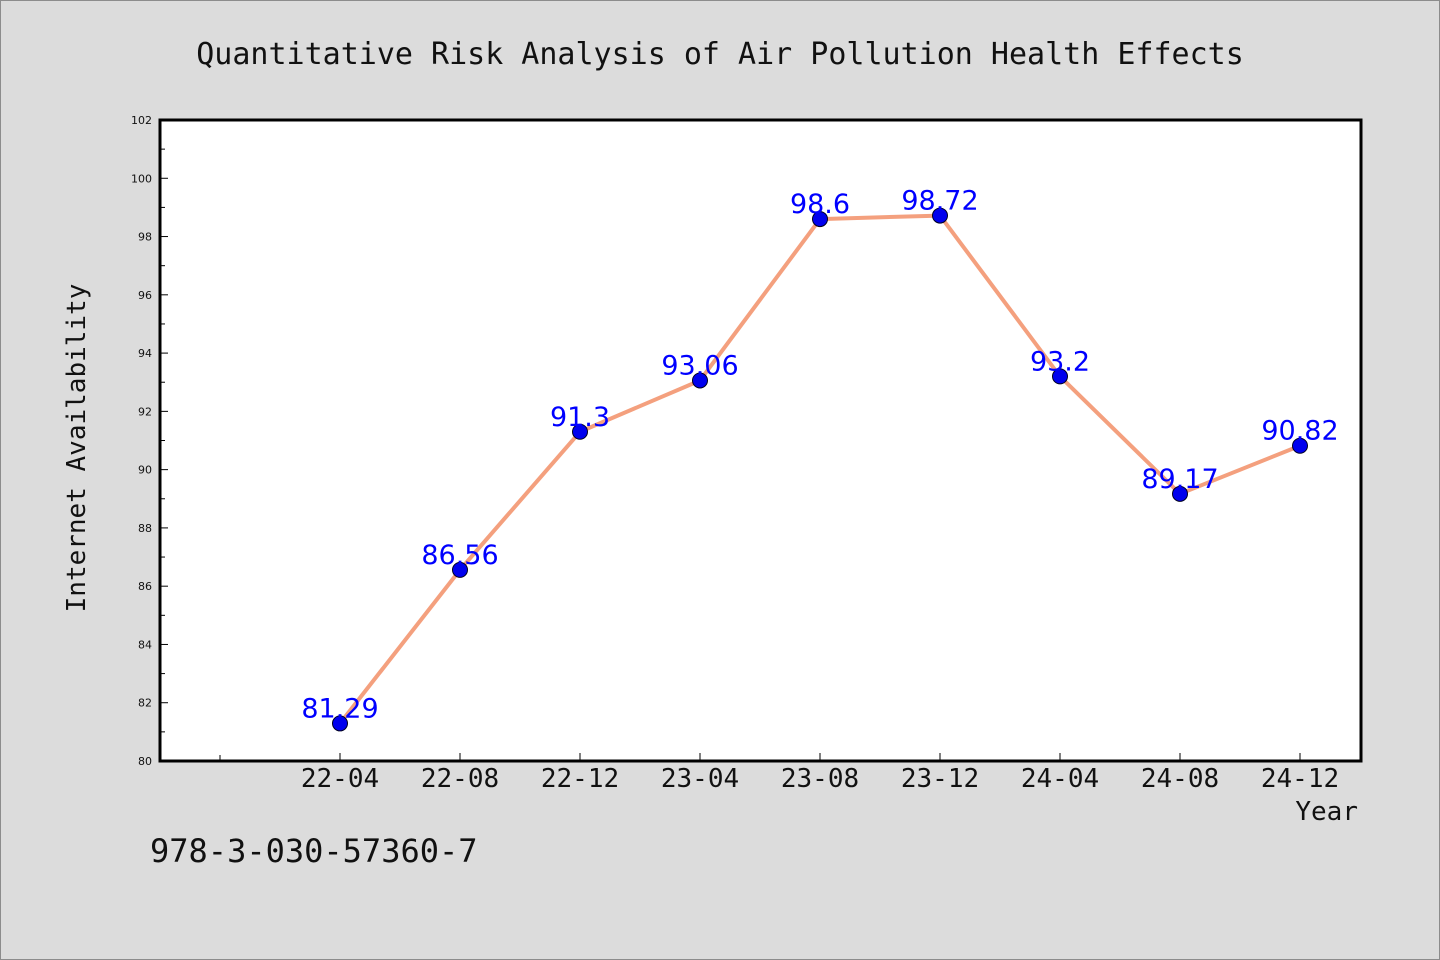  I want to click on x-tick-label: 22-12, so click(580, 779).